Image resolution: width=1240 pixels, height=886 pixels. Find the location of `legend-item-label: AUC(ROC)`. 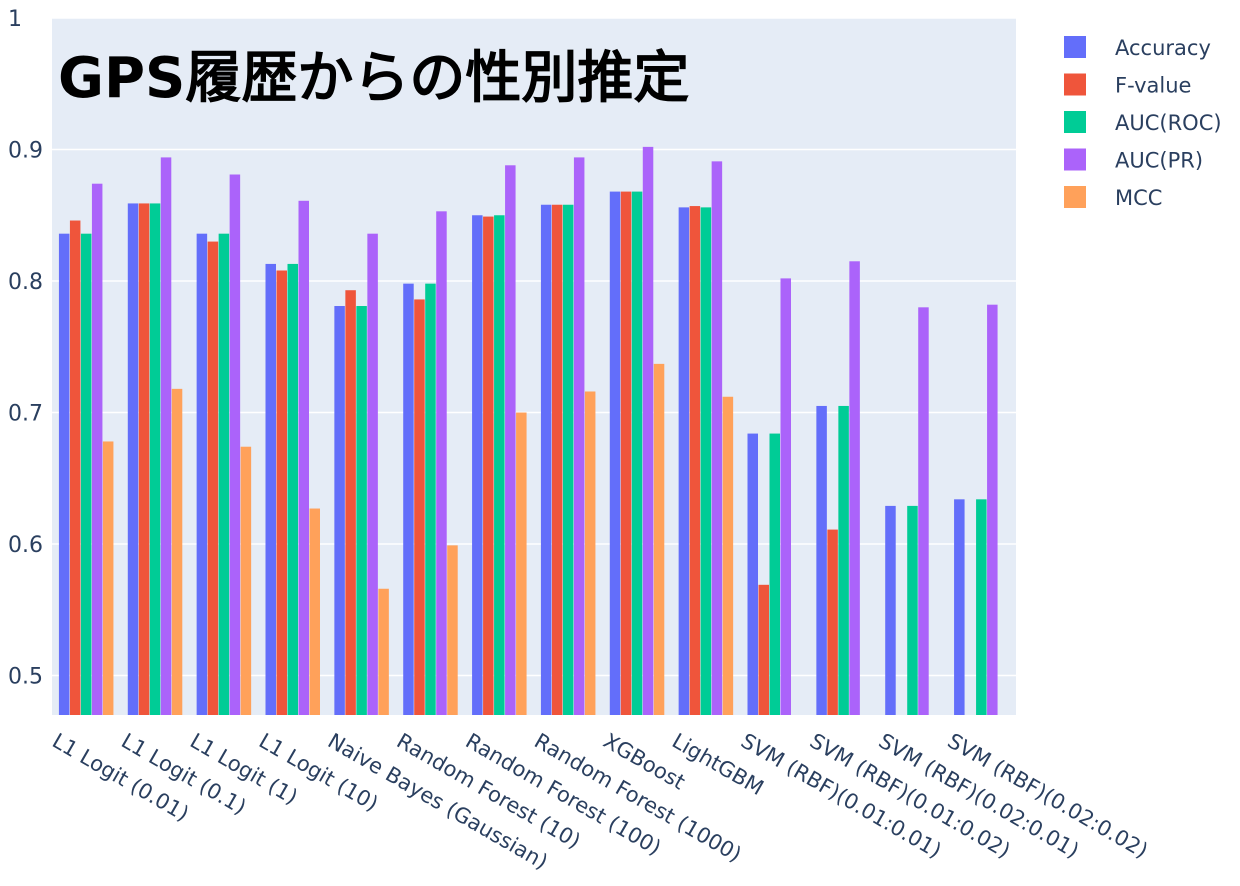

legend-item-label: AUC(ROC) is located at coordinates (1168, 123).